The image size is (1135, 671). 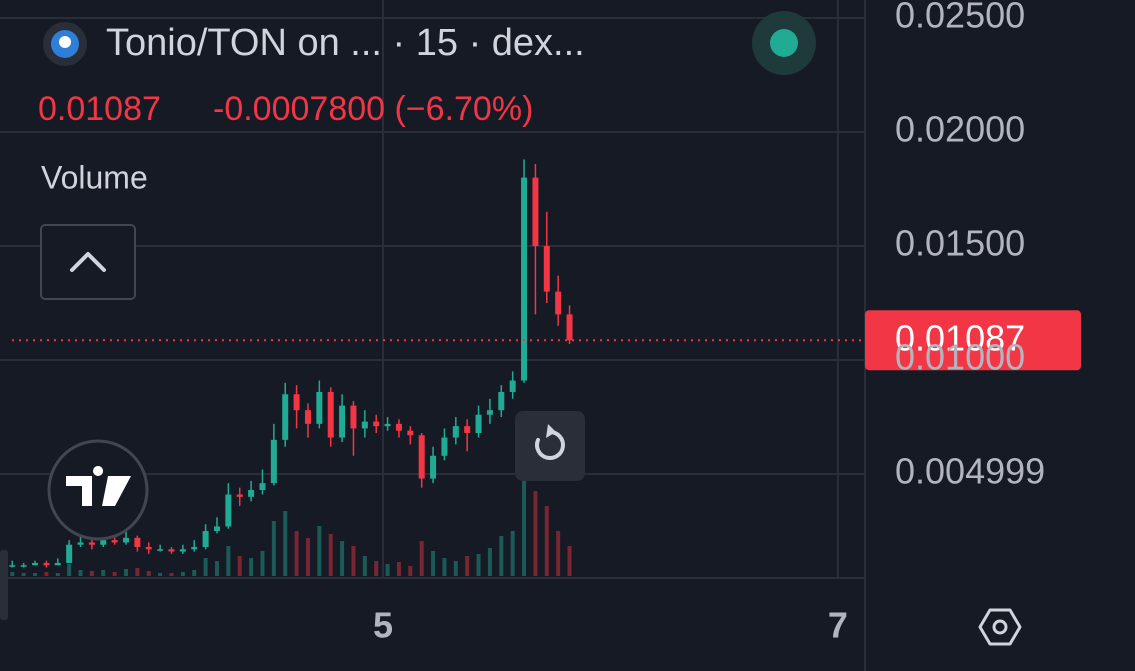 I want to click on y-tick-label: 0.004999, so click(x=970, y=471).